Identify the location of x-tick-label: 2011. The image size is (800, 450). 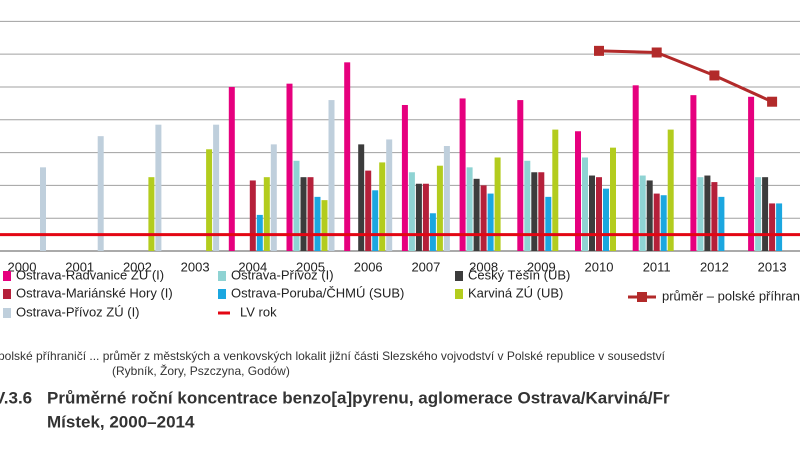
(657, 266).